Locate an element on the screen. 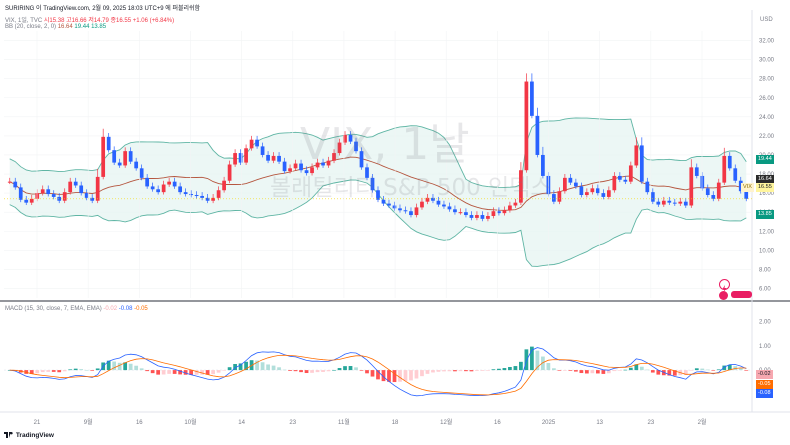  tradingview-logo: TradingView is located at coordinates (29, 435).